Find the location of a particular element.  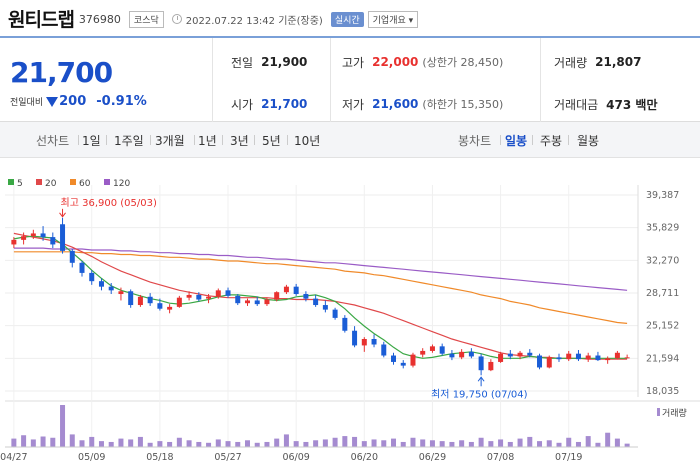

clock-icon is located at coordinates (176, 19).